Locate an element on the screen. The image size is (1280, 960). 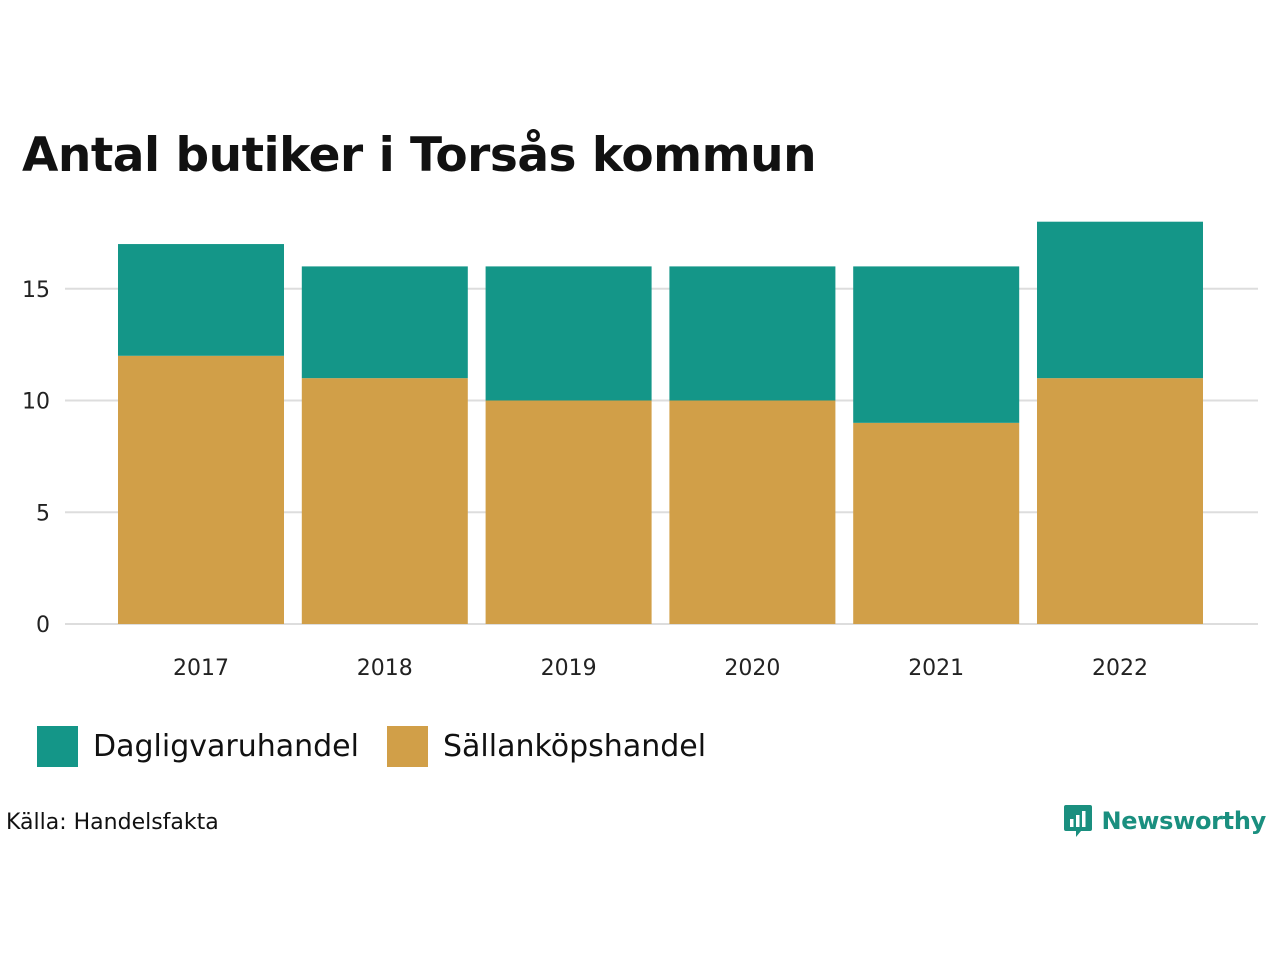
bar-dagligvaruhandel-2021 is located at coordinates (936, 344).